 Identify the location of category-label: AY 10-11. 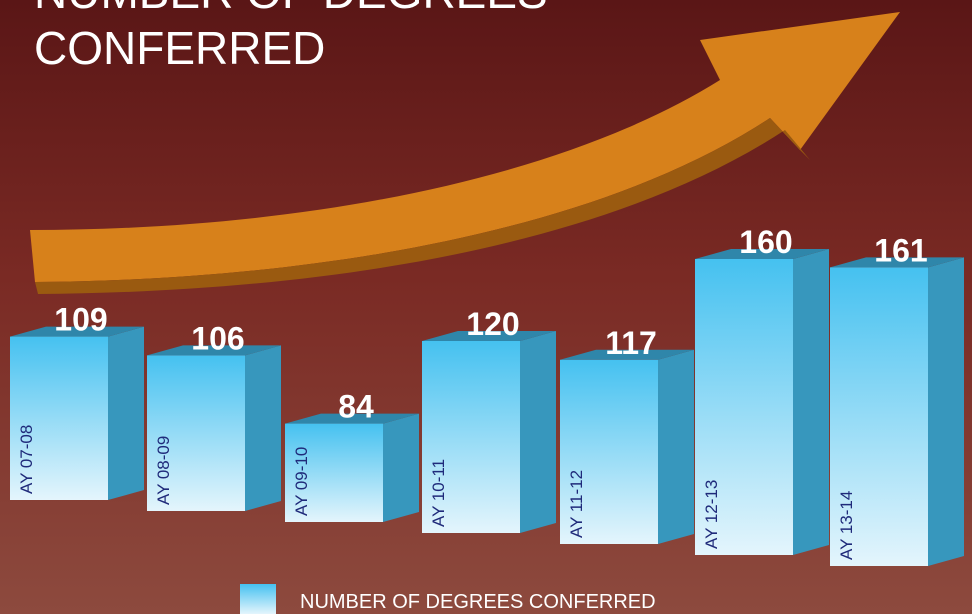
(438, 493).